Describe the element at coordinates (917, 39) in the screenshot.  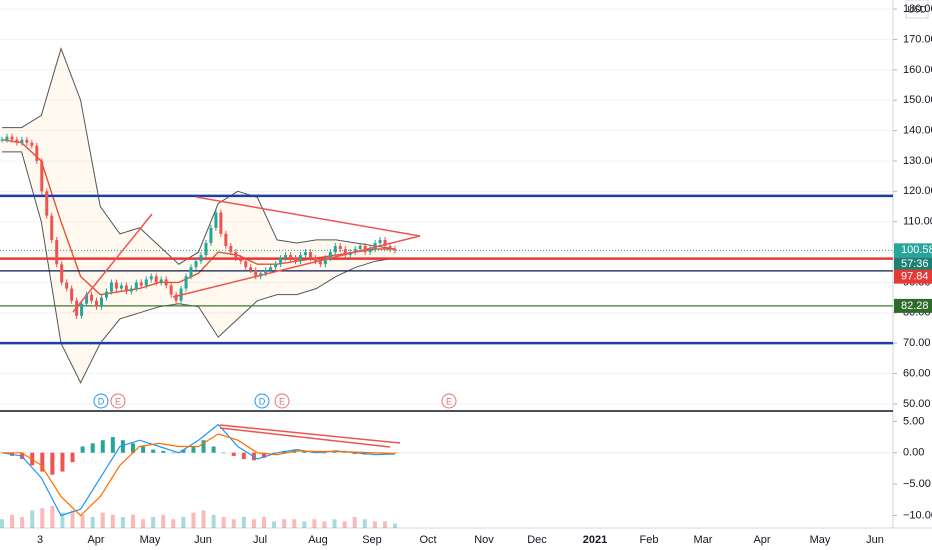
I see `y-tick-label: 170.00` at that location.